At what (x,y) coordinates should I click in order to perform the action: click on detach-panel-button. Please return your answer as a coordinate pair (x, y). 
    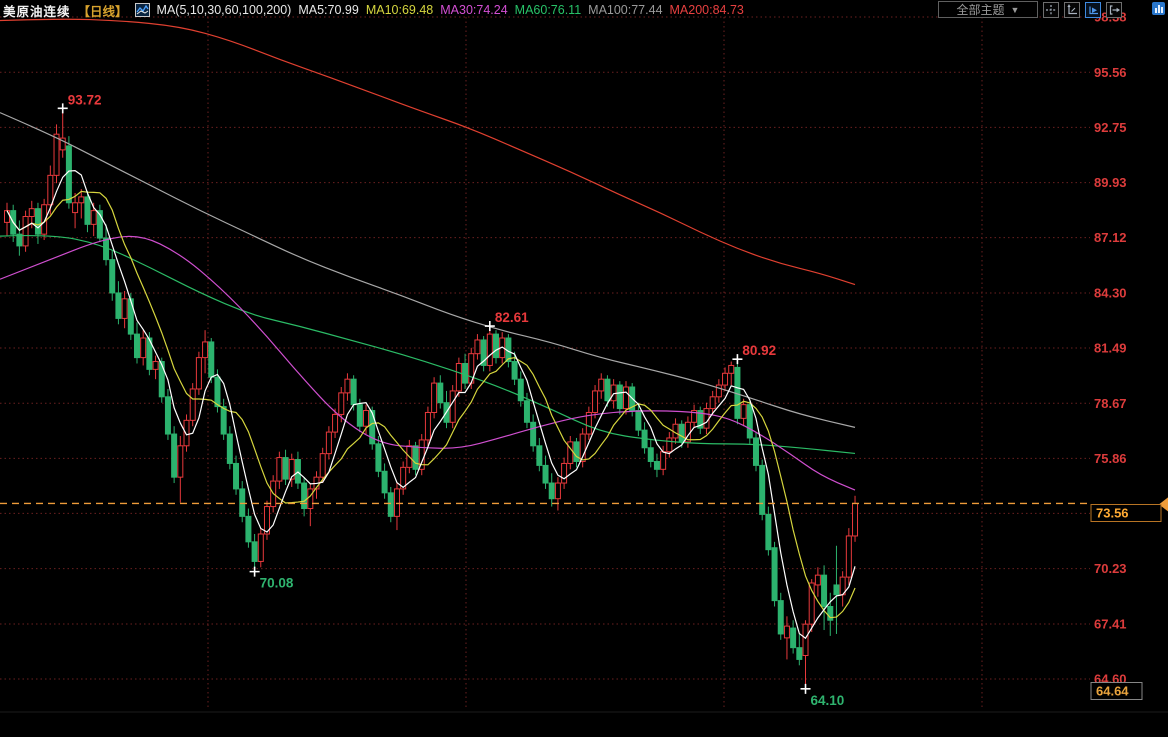
    Looking at the image, I should click on (1114, 9).